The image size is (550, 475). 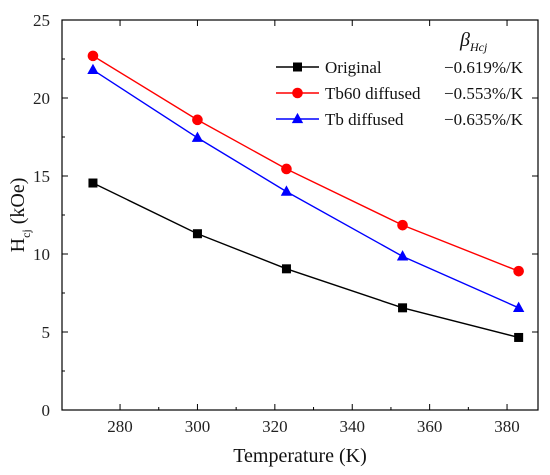 What do you see at coordinates (41, 254) in the screenshot?
I see `y-tick-label: 10` at bounding box center [41, 254].